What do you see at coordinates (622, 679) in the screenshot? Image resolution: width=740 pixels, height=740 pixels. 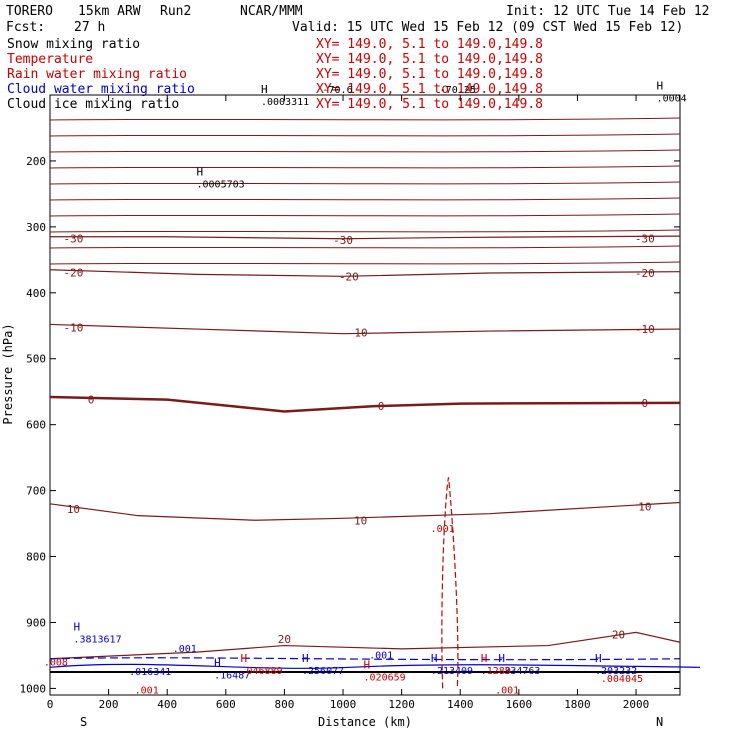 I see `maximum-value: .004045` at bounding box center [622, 679].